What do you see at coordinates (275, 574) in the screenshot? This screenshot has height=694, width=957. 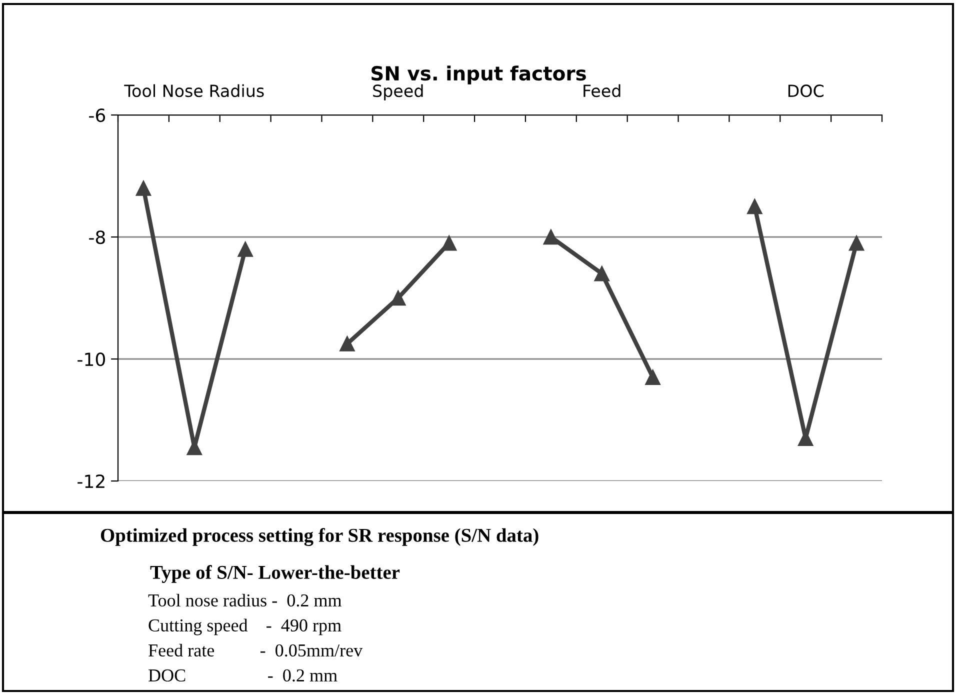 I see `text: Type of S/N- Lower-the-better` at bounding box center [275, 574].